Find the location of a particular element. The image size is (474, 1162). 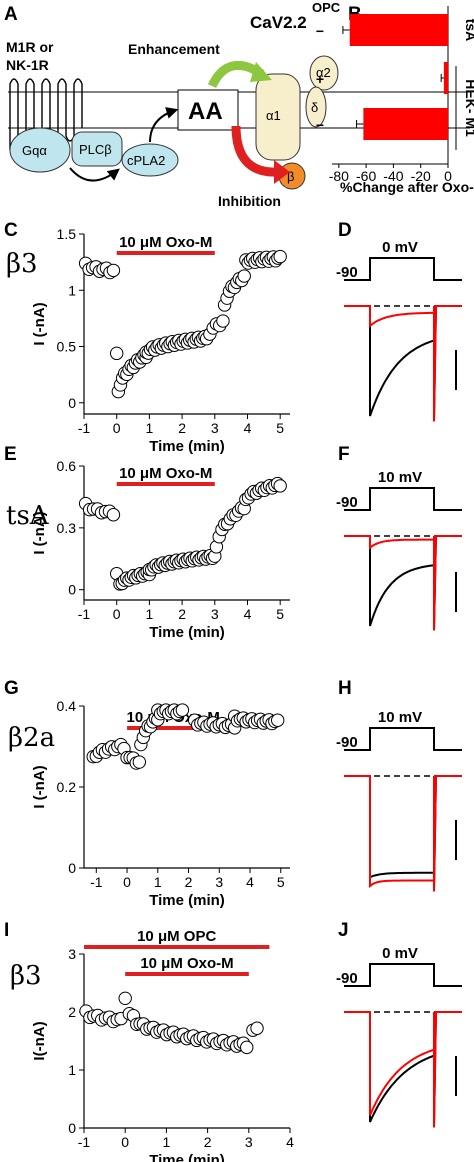

drug-label: 10 μM OPC is located at coordinates (176, 936).